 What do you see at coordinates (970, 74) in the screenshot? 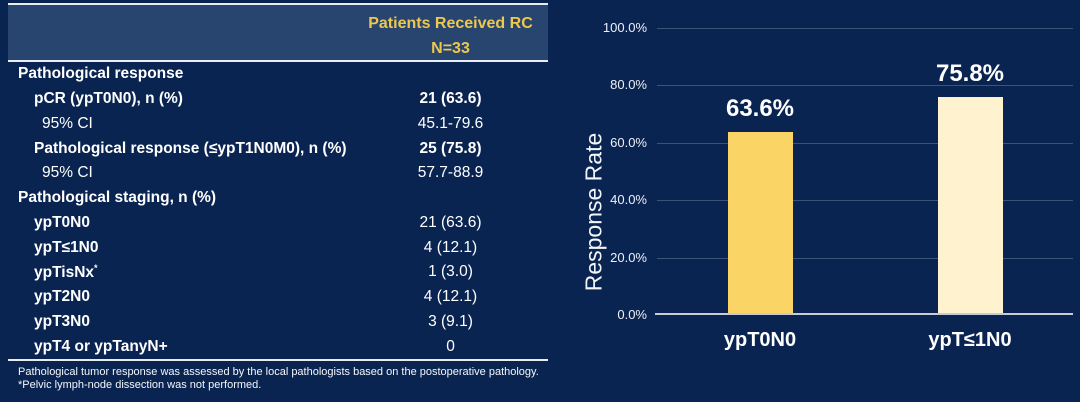
I see `bar-value-label: 75.8%` at bounding box center [970, 74].